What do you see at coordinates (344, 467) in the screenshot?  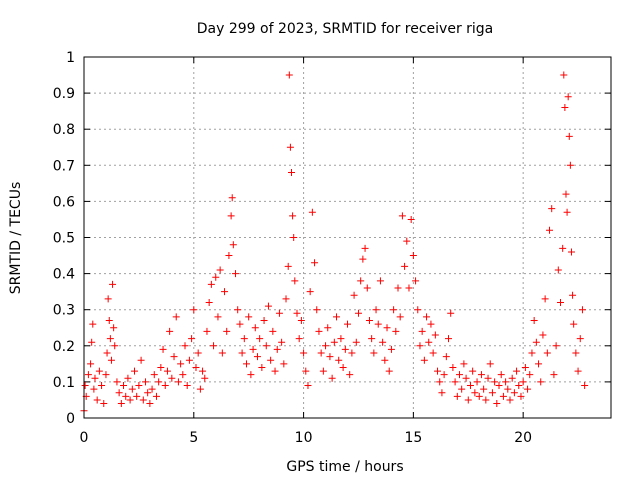 I see `x-axis-label: GPS time / hours` at bounding box center [344, 467].